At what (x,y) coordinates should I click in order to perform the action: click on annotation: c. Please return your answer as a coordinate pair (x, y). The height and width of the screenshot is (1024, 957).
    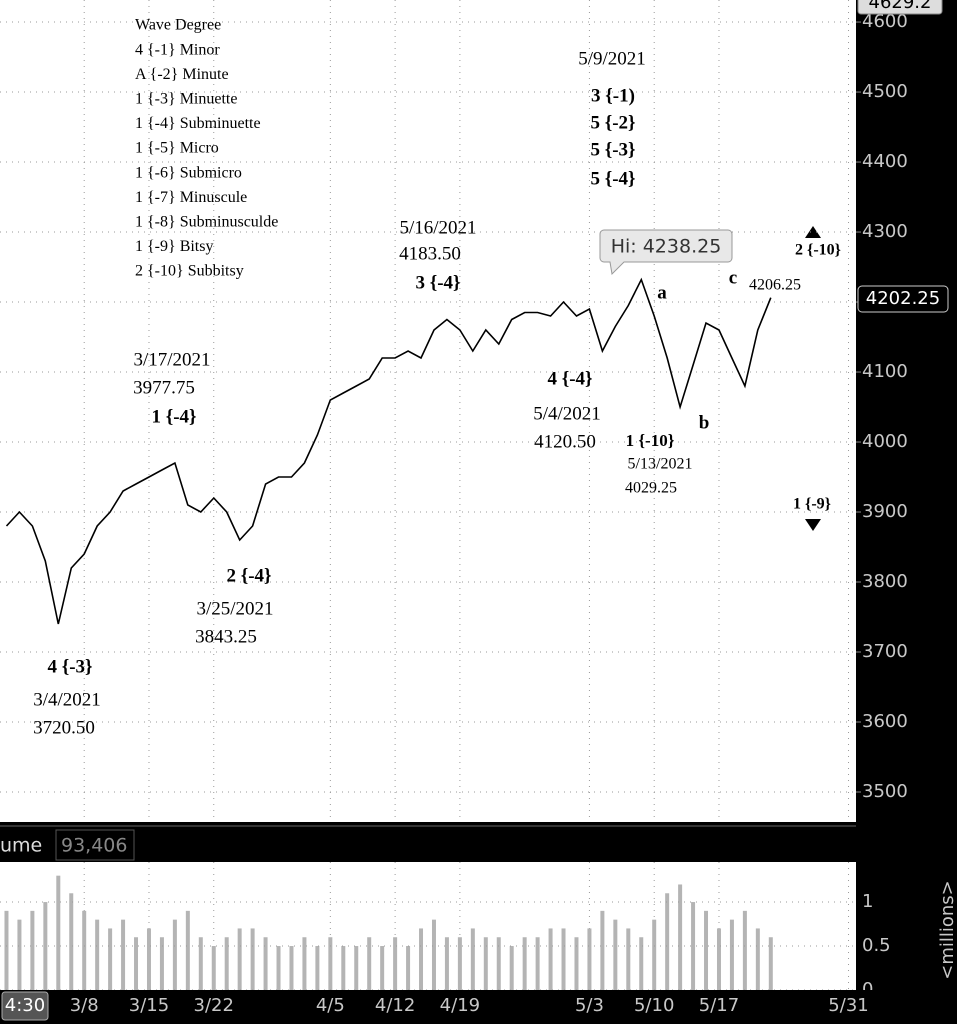
    Looking at the image, I should click on (733, 277).